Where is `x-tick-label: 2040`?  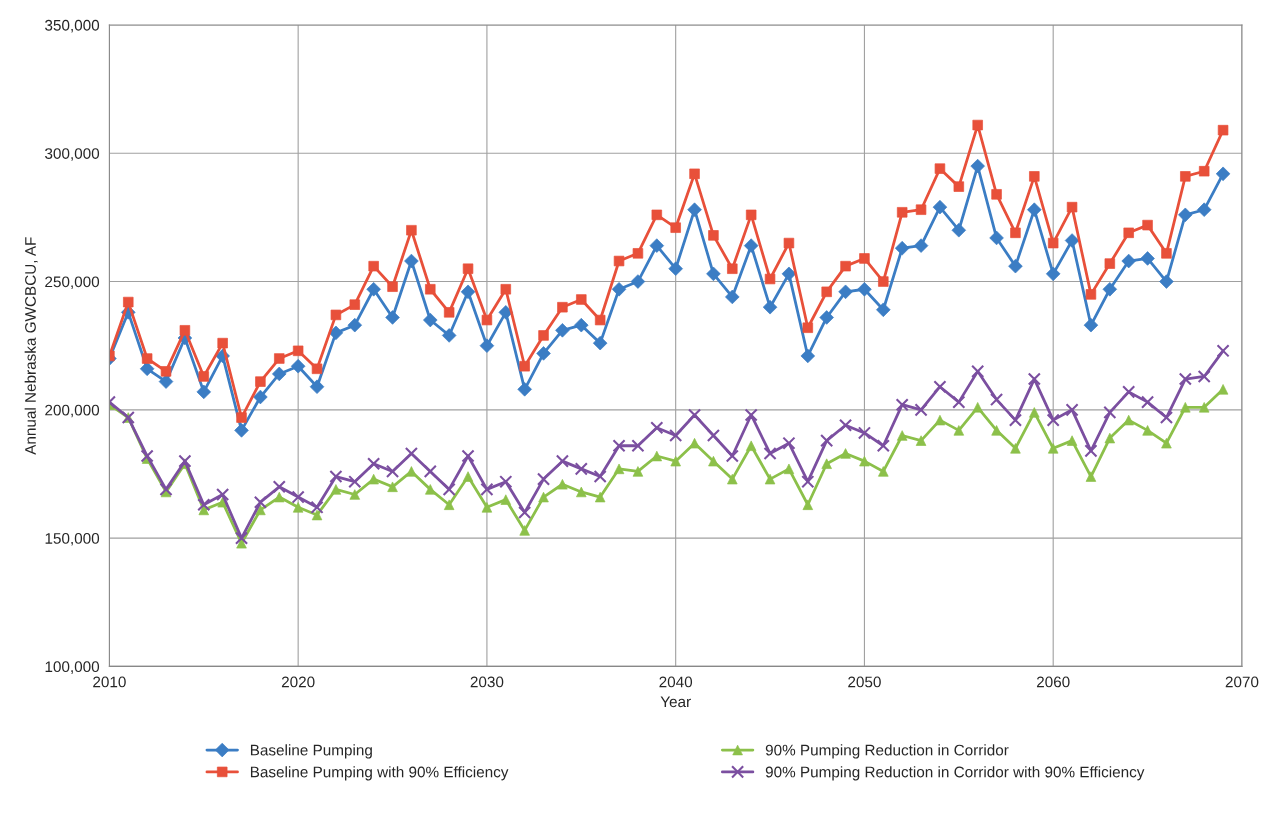 x-tick-label: 2040 is located at coordinates (676, 682).